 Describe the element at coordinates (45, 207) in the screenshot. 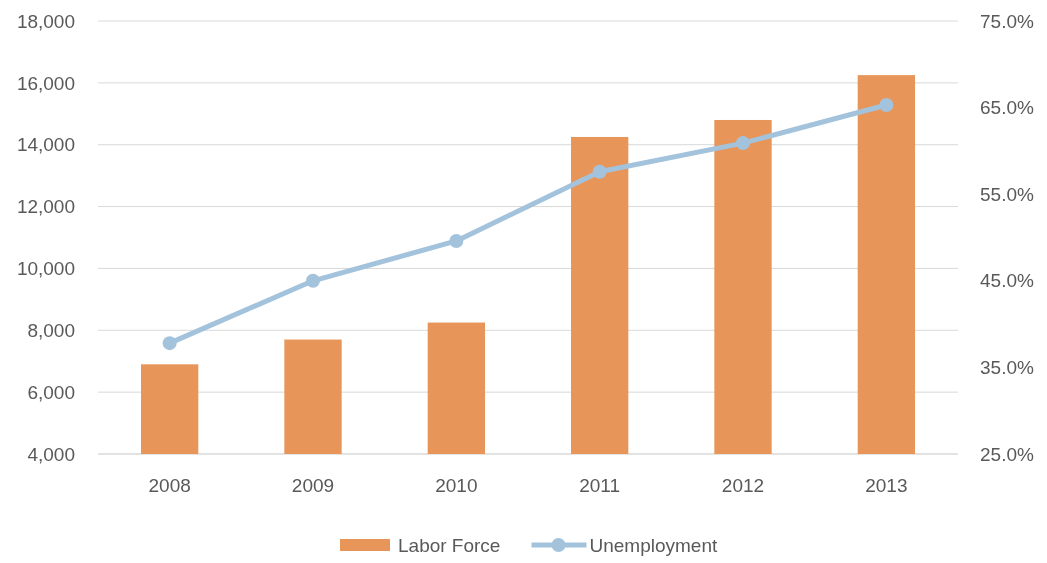

I see `y-tick-label: 12,000` at that location.